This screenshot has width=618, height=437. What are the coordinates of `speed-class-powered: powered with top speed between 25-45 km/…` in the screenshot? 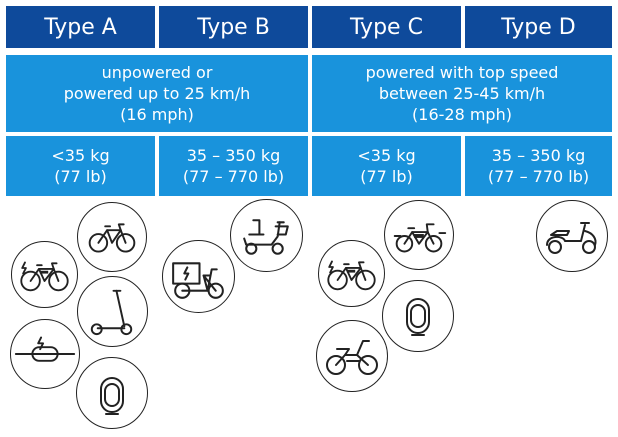 It's located at (462, 93).